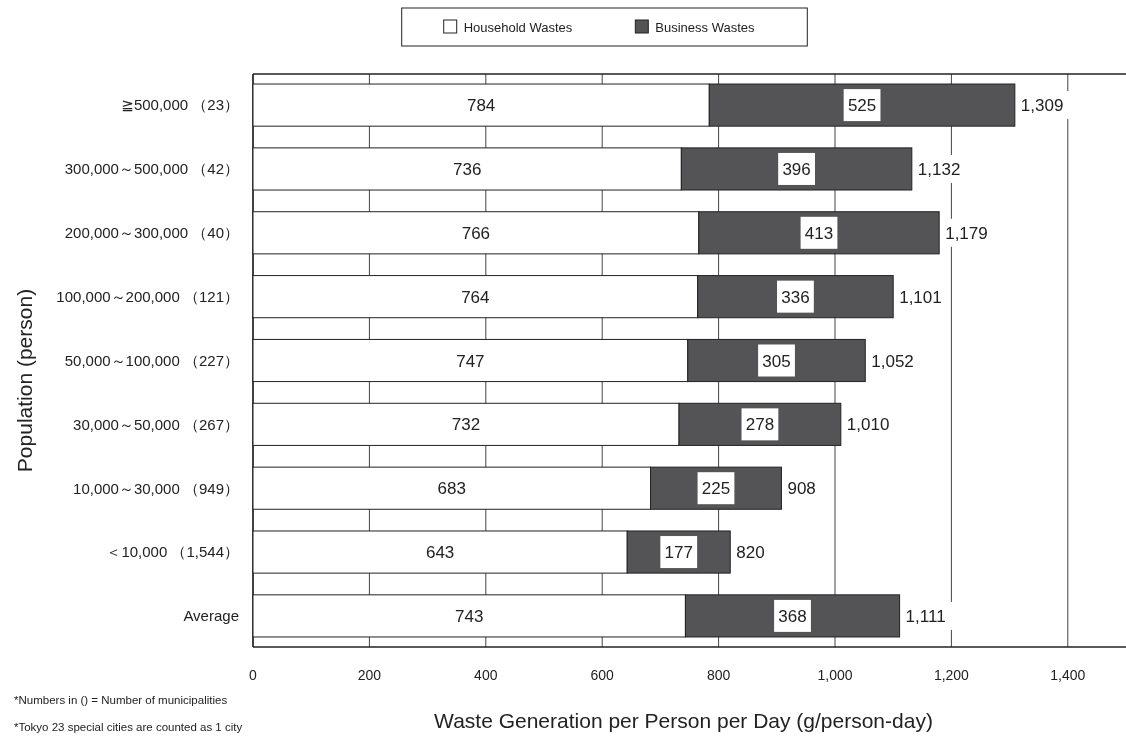 Image resolution: width=1126 pixels, height=738 pixels. Describe the element at coordinates (819, 233) in the screenshot. I see `data-label: 413` at that location.